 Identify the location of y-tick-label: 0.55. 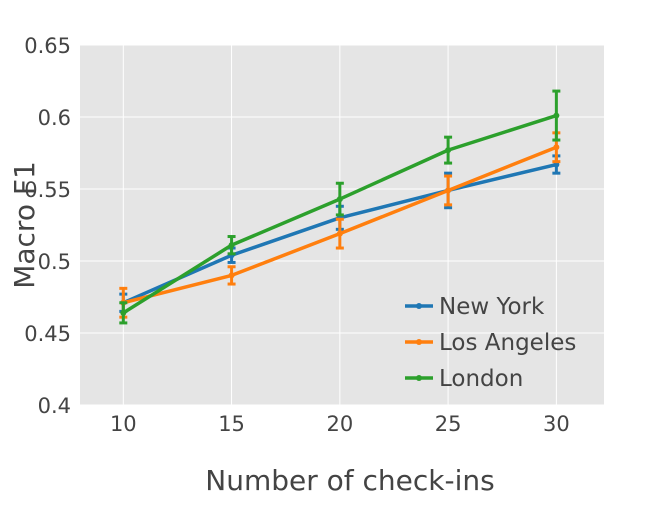
(47, 190).